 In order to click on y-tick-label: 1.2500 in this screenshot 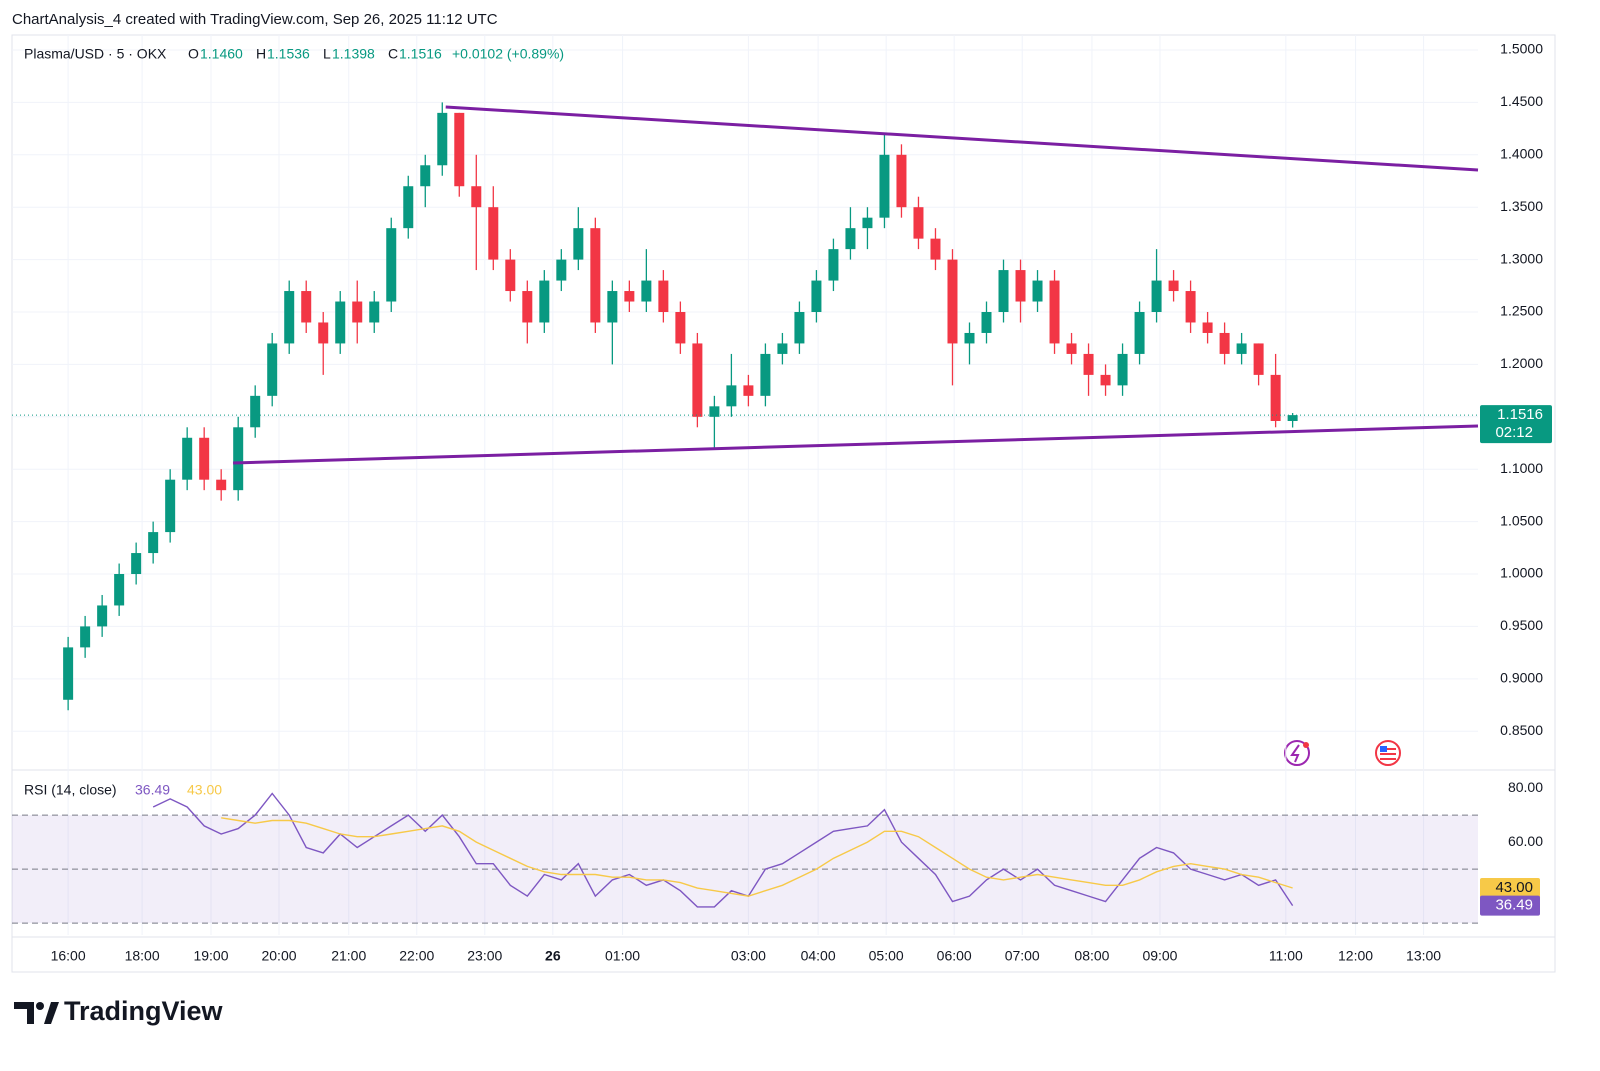, I will do `click(1521, 311)`.